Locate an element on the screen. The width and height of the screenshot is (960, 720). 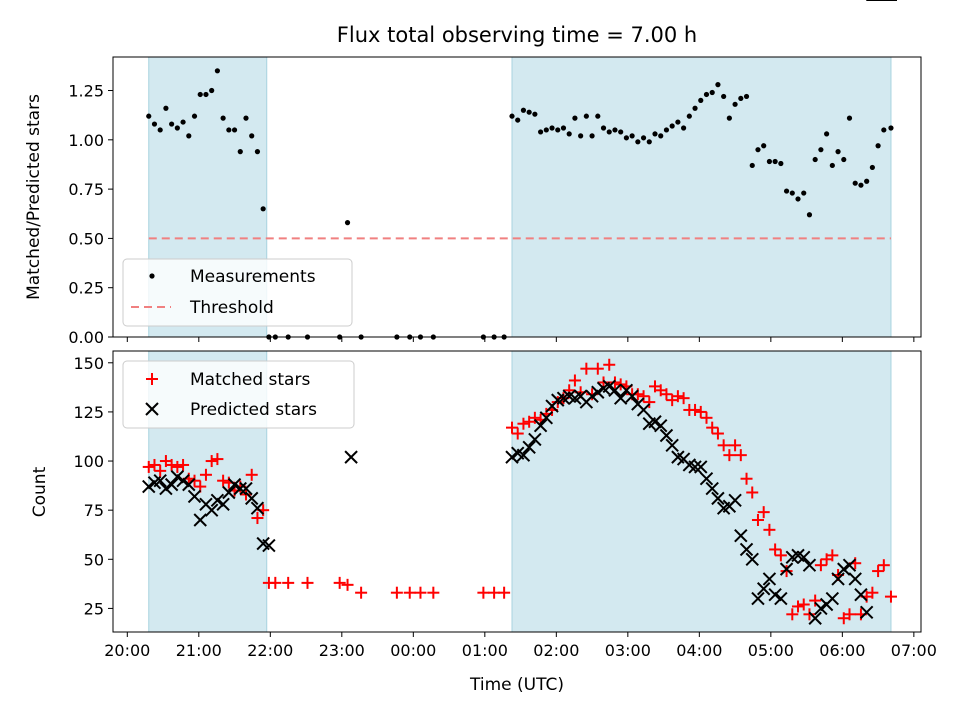
legend-measurements-marker is located at coordinates (152, 276).